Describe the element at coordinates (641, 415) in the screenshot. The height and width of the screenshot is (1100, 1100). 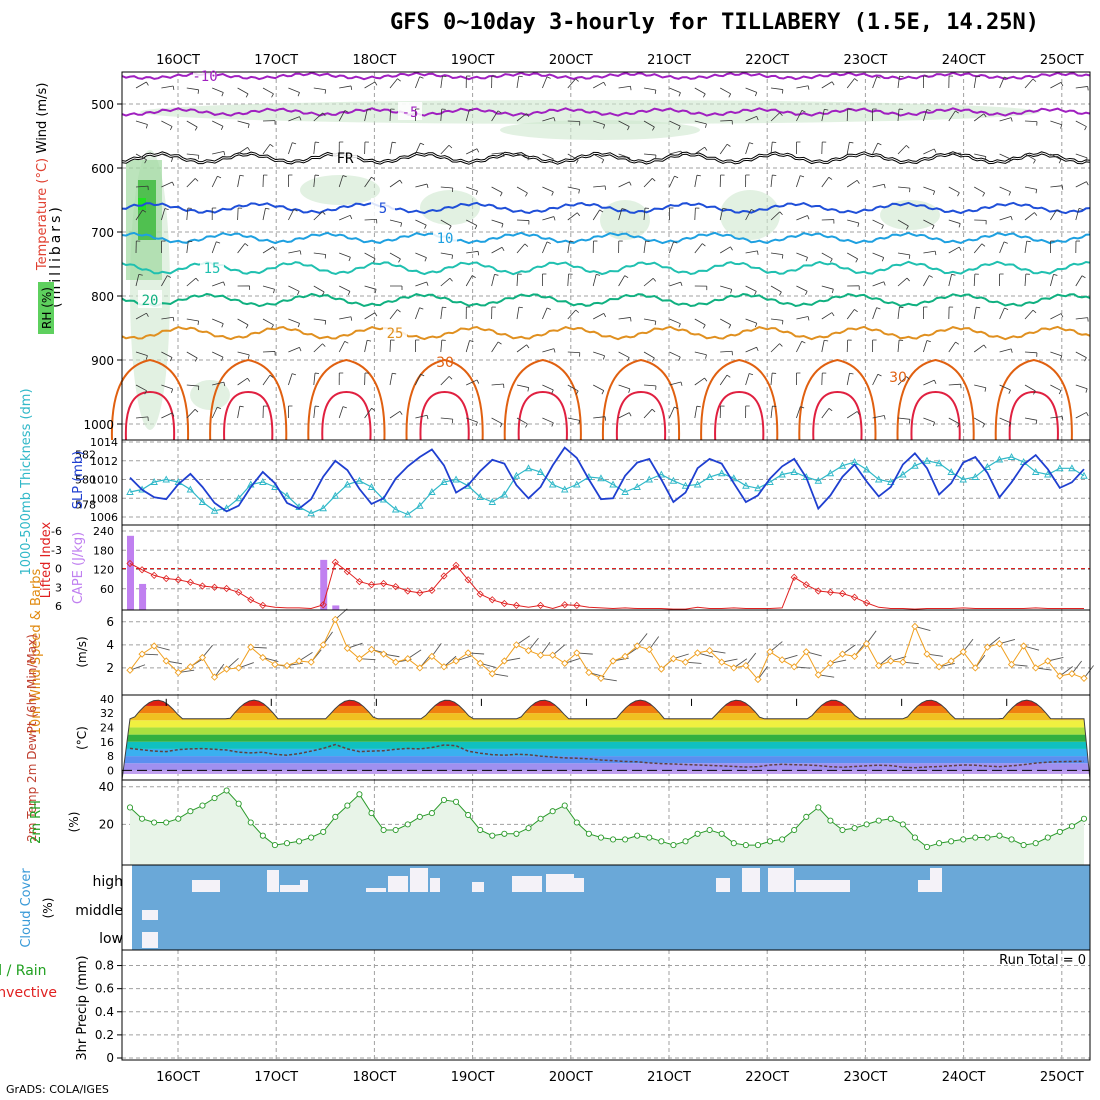
I see `contour-35-arch` at that location.